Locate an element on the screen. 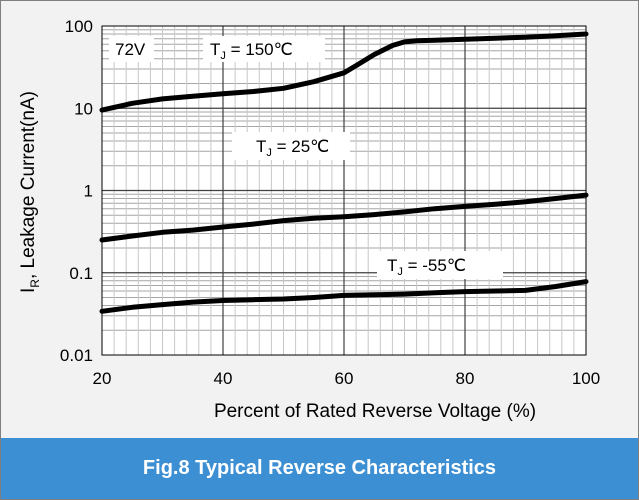 Image resolution: width=639 pixels, height=500 pixels. y-axis-label-main: I is located at coordinates (28, 290).